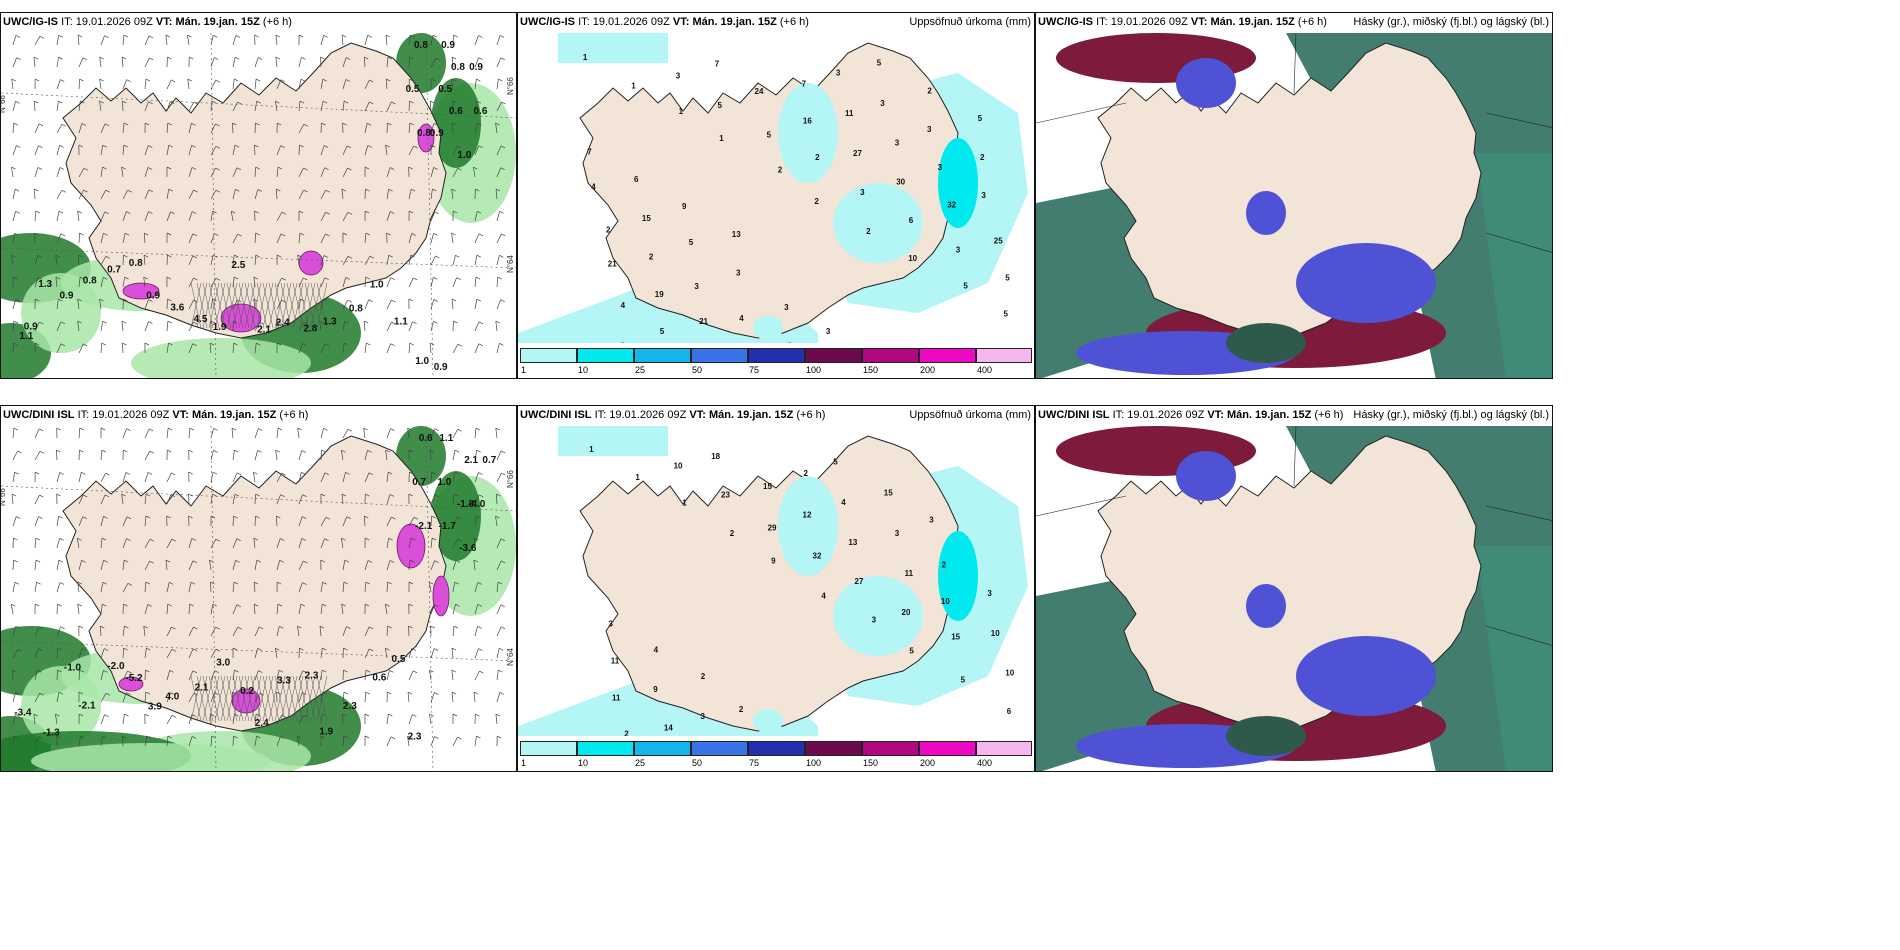 The height and width of the screenshot is (950, 1900). What do you see at coordinates (413, 89) in the screenshot?
I see `wind-value-label: 0.5` at bounding box center [413, 89].